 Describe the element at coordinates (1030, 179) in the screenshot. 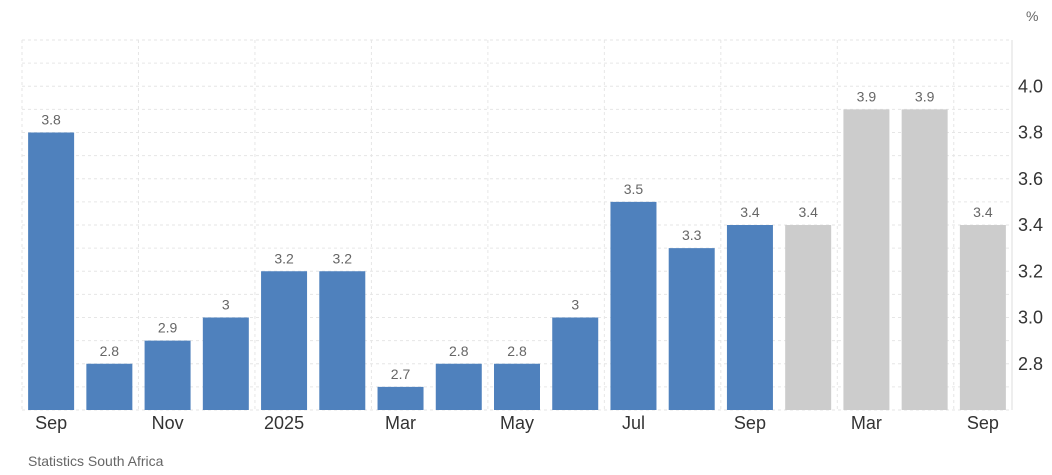

I see `y-tick-label: 3.6` at that location.